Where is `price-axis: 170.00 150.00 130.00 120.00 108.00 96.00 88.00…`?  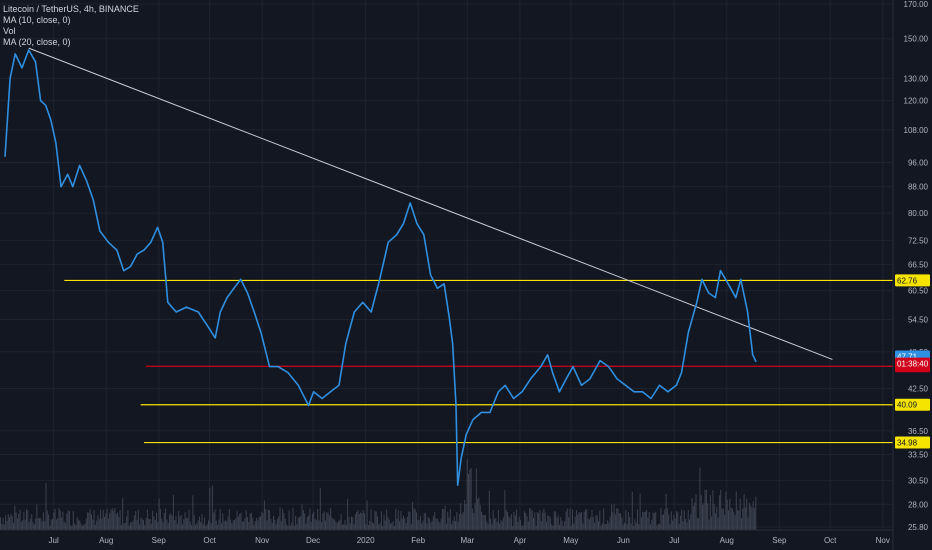 price-axis: 170.00 150.00 130.00 120.00 108.00 96.00 88.00… is located at coordinates (916, 266).